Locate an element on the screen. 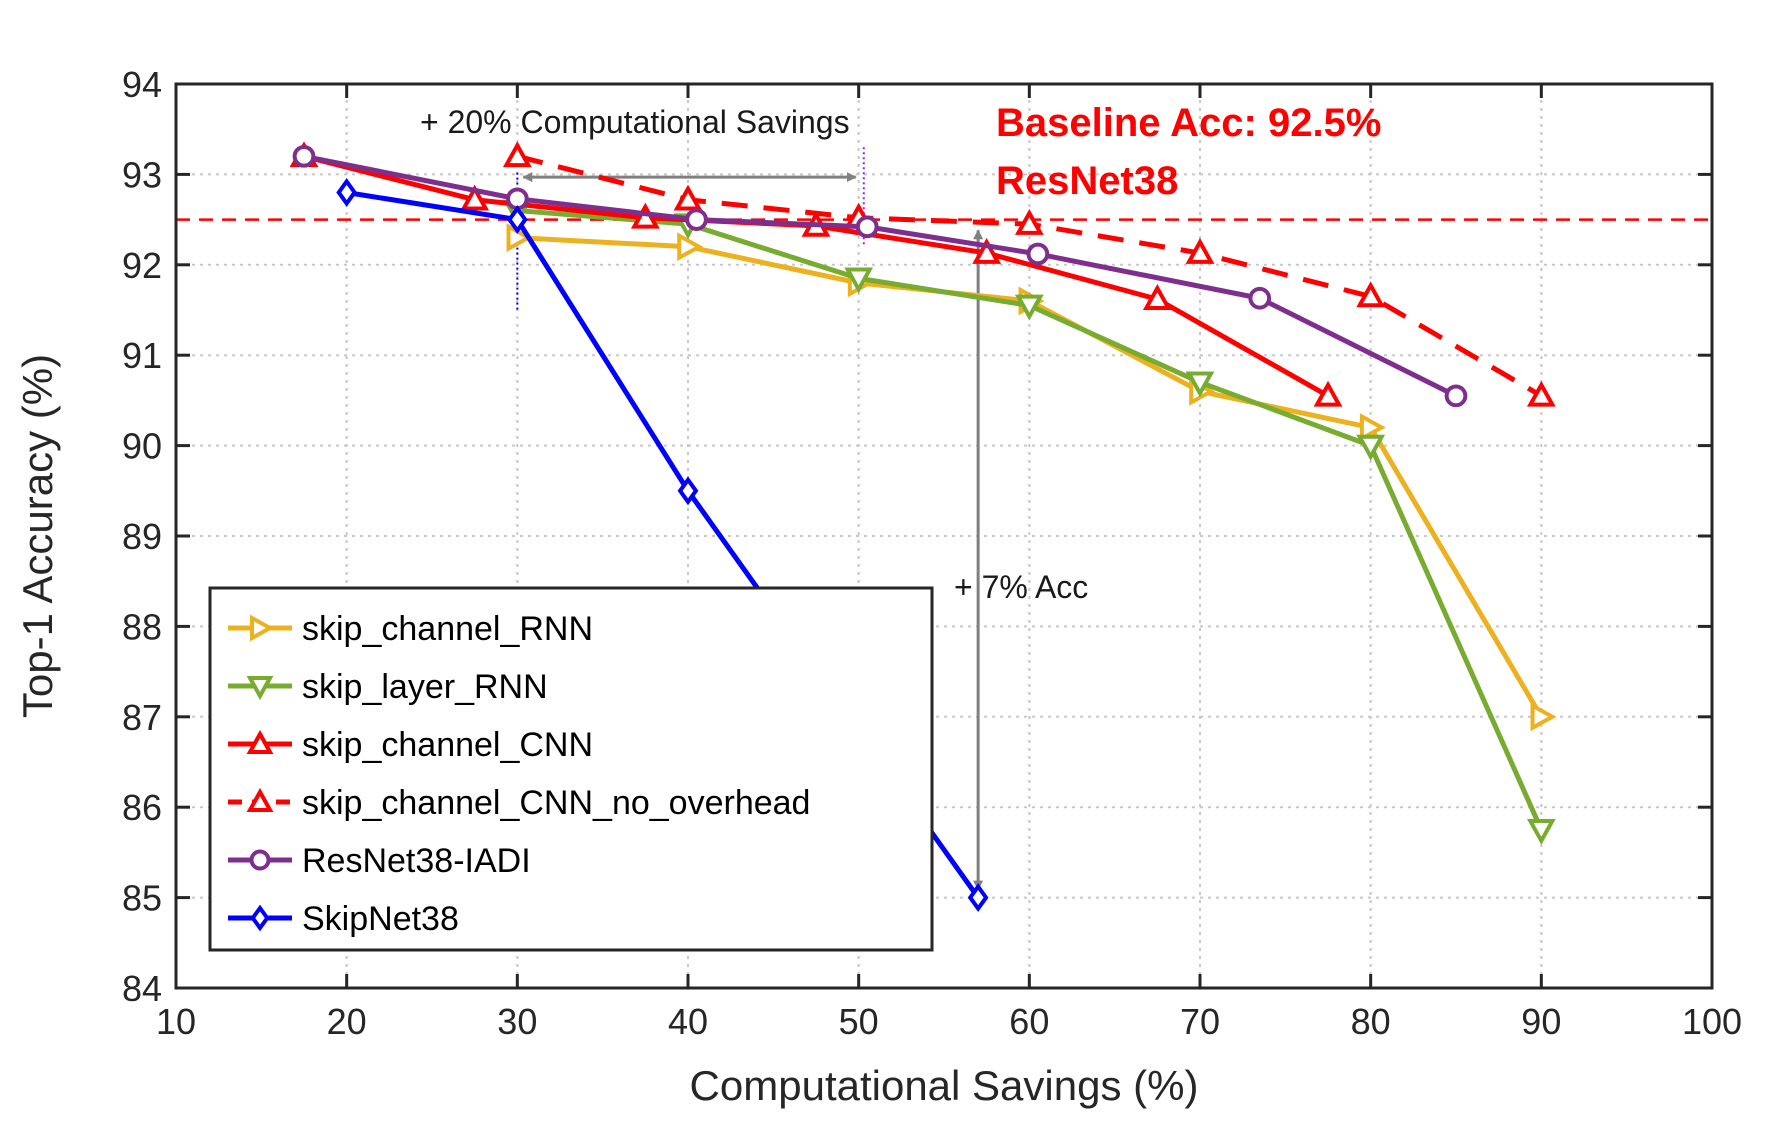  x-tick-label: 100 is located at coordinates (1712, 1021).